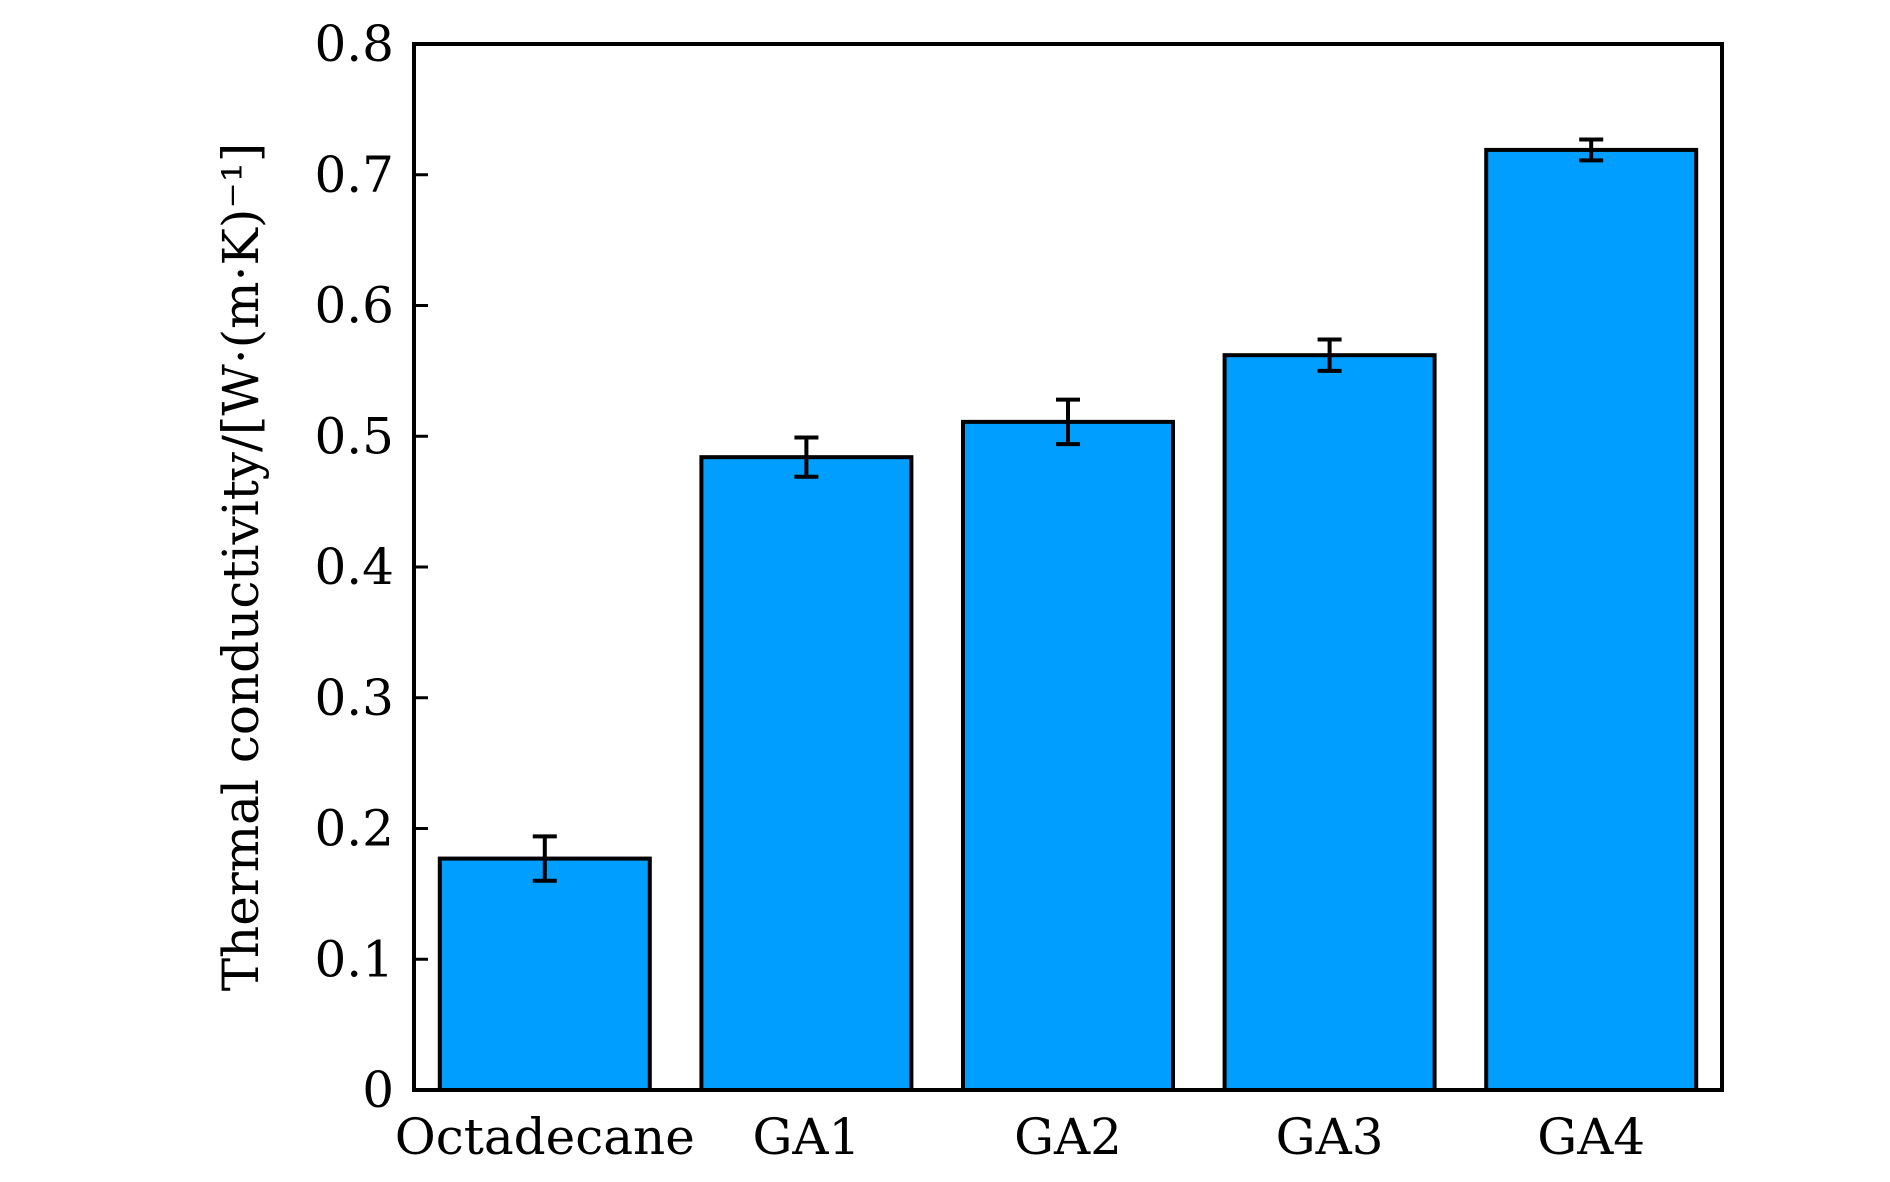 The height and width of the screenshot is (1182, 1890). I want to click on x-axis-labels: Octadecane GA1 GA2 GA3 GA4, so click(1020, 1137).